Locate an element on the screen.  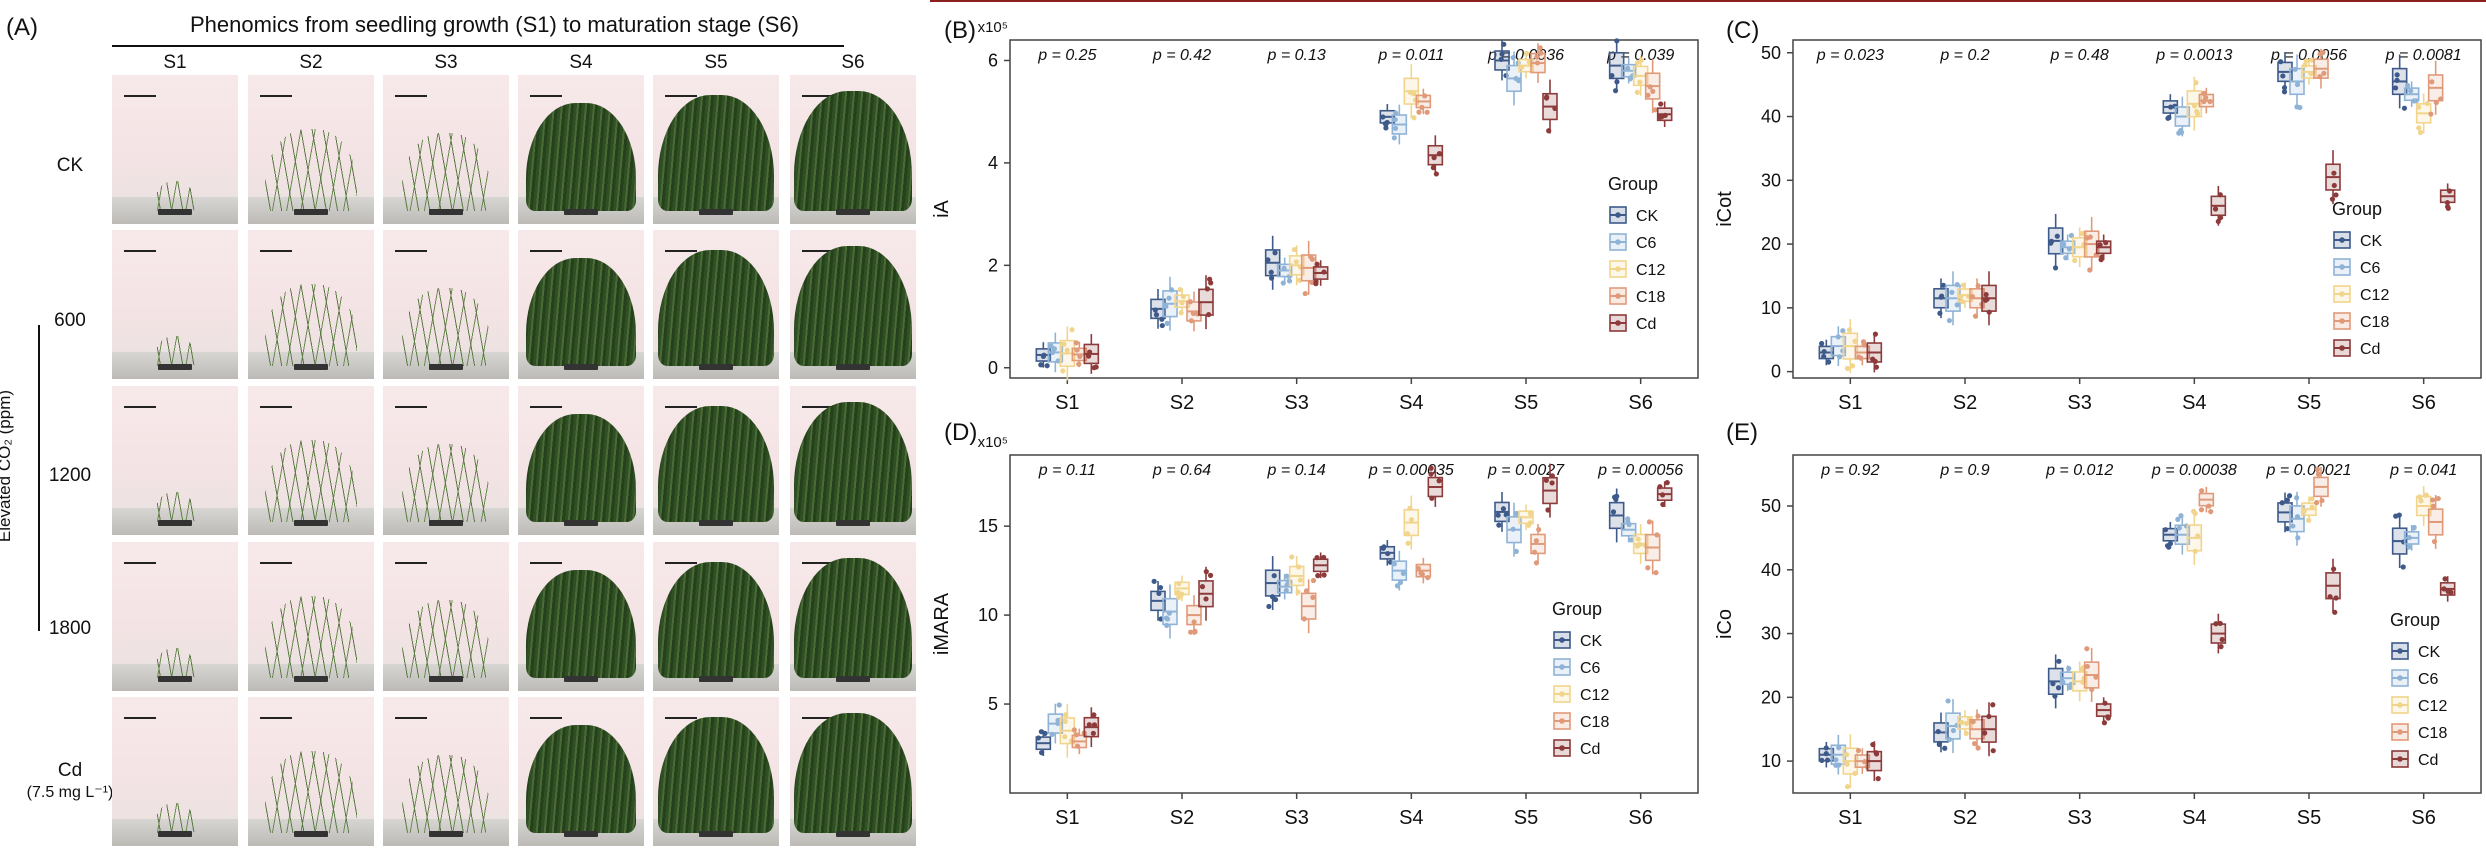
y-tick-label: 4 is located at coordinates (993, 163).